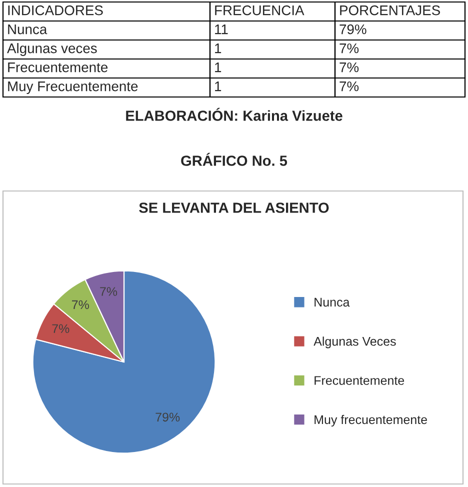  What do you see at coordinates (332, 302) in the screenshot?
I see `legend-label: Nunca` at bounding box center [332, 302].